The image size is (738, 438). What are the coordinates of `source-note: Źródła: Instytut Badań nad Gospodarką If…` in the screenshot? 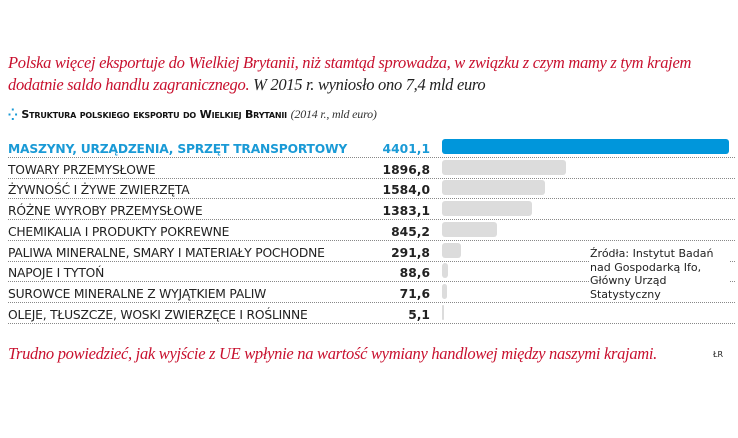 It's located at (660, 274).